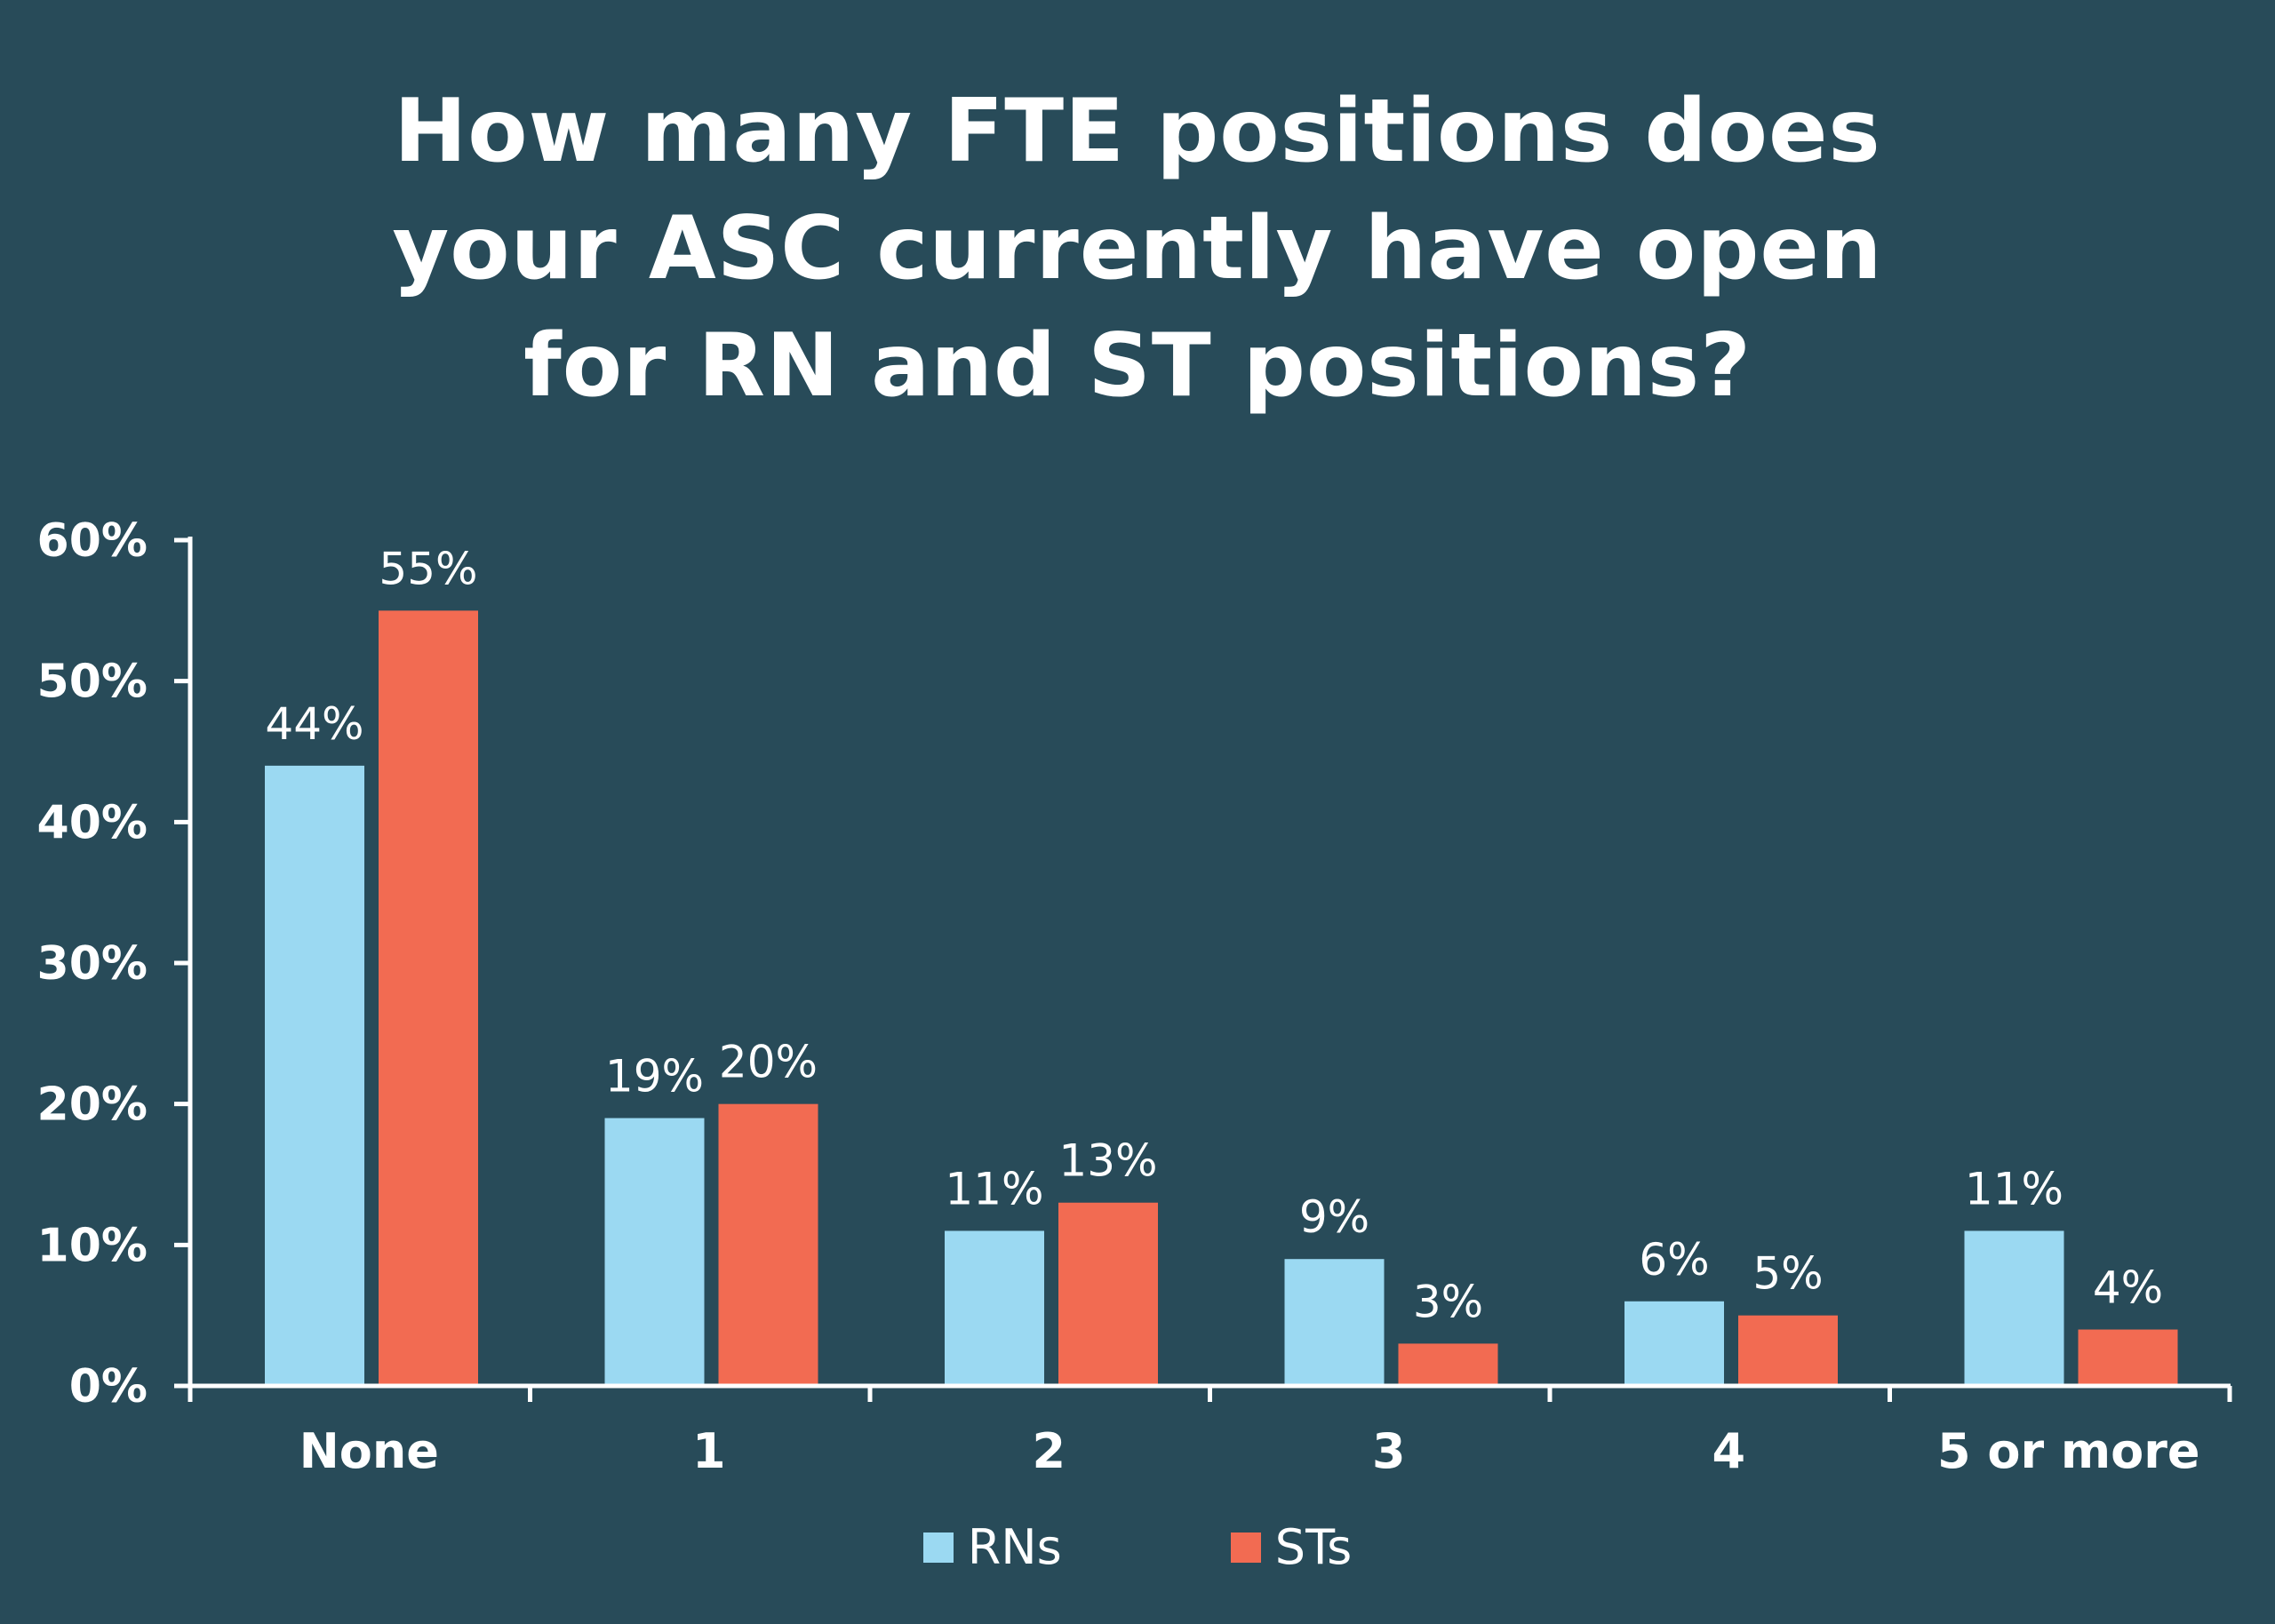 The image size is (2275, 1624). I want to click on x-tick-label-1: 1, so click(709, 1451).